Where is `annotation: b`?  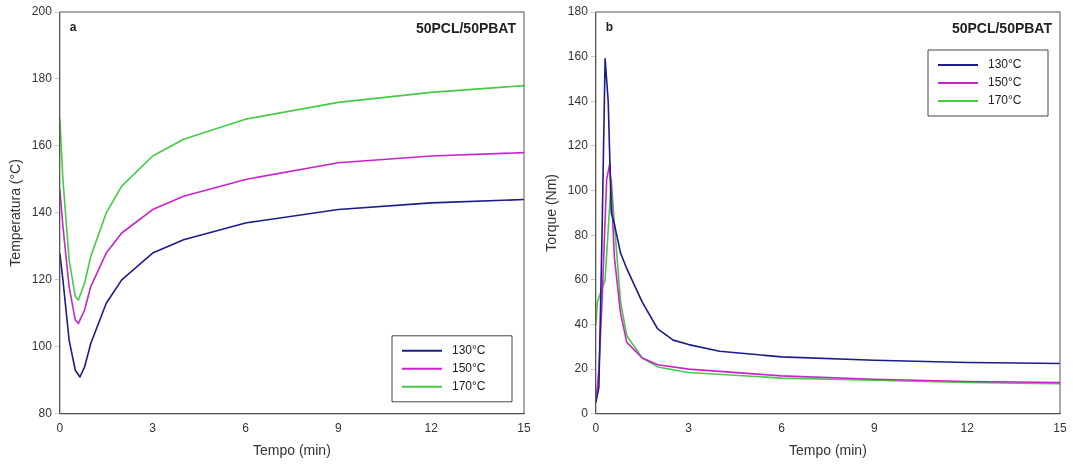
annotation: b is located at coordinates (609, 27).